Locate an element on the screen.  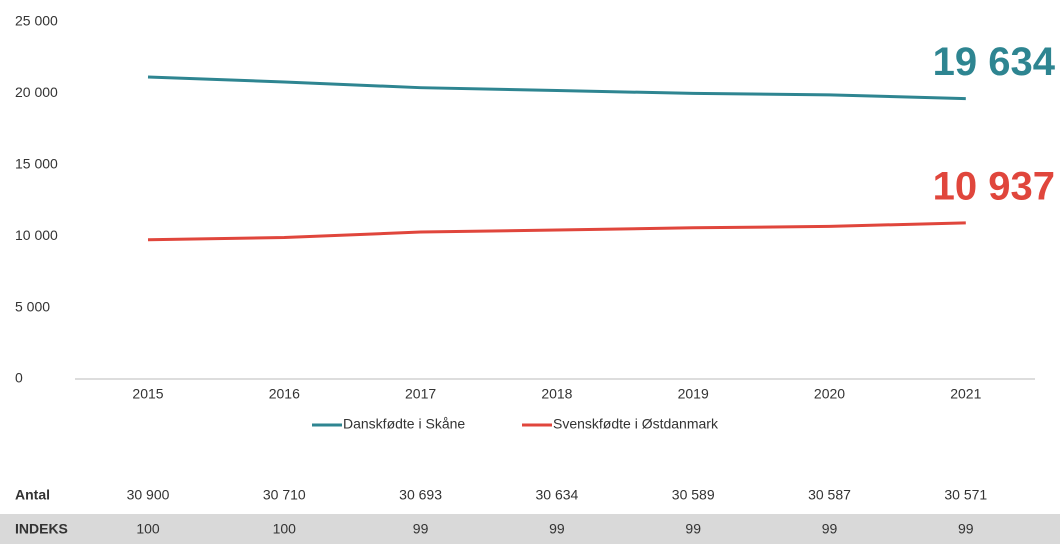
end-value-label: 10 937 is located at coordinates (994, 186).